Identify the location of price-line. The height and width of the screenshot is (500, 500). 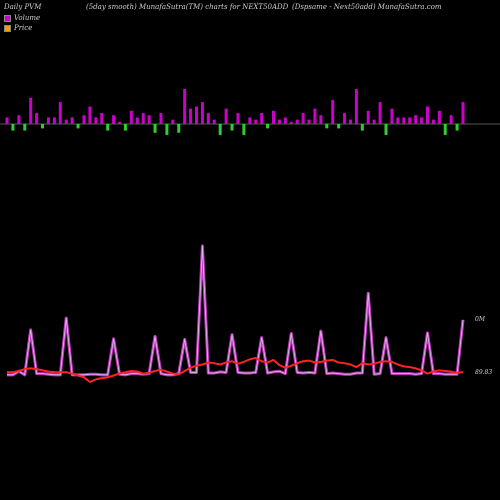
(235, 370).